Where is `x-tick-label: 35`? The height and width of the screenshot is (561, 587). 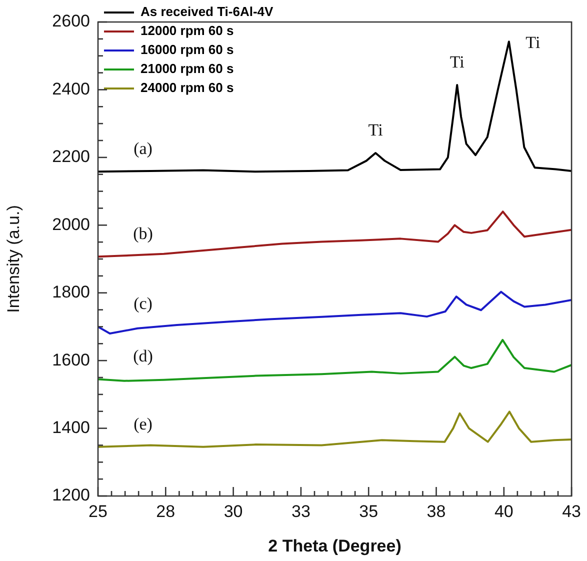 x-tick-label: 35 is located at coordinates (368, 511).